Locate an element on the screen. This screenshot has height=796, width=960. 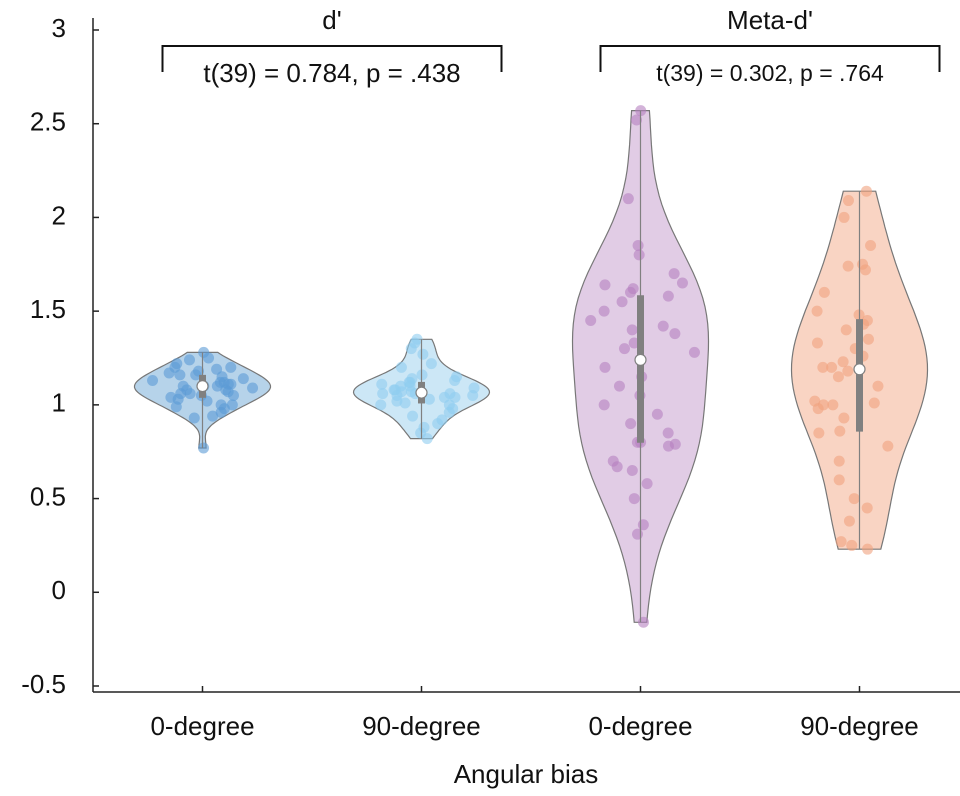
y-tick-label: 1 is located at coordinates (59, 403).